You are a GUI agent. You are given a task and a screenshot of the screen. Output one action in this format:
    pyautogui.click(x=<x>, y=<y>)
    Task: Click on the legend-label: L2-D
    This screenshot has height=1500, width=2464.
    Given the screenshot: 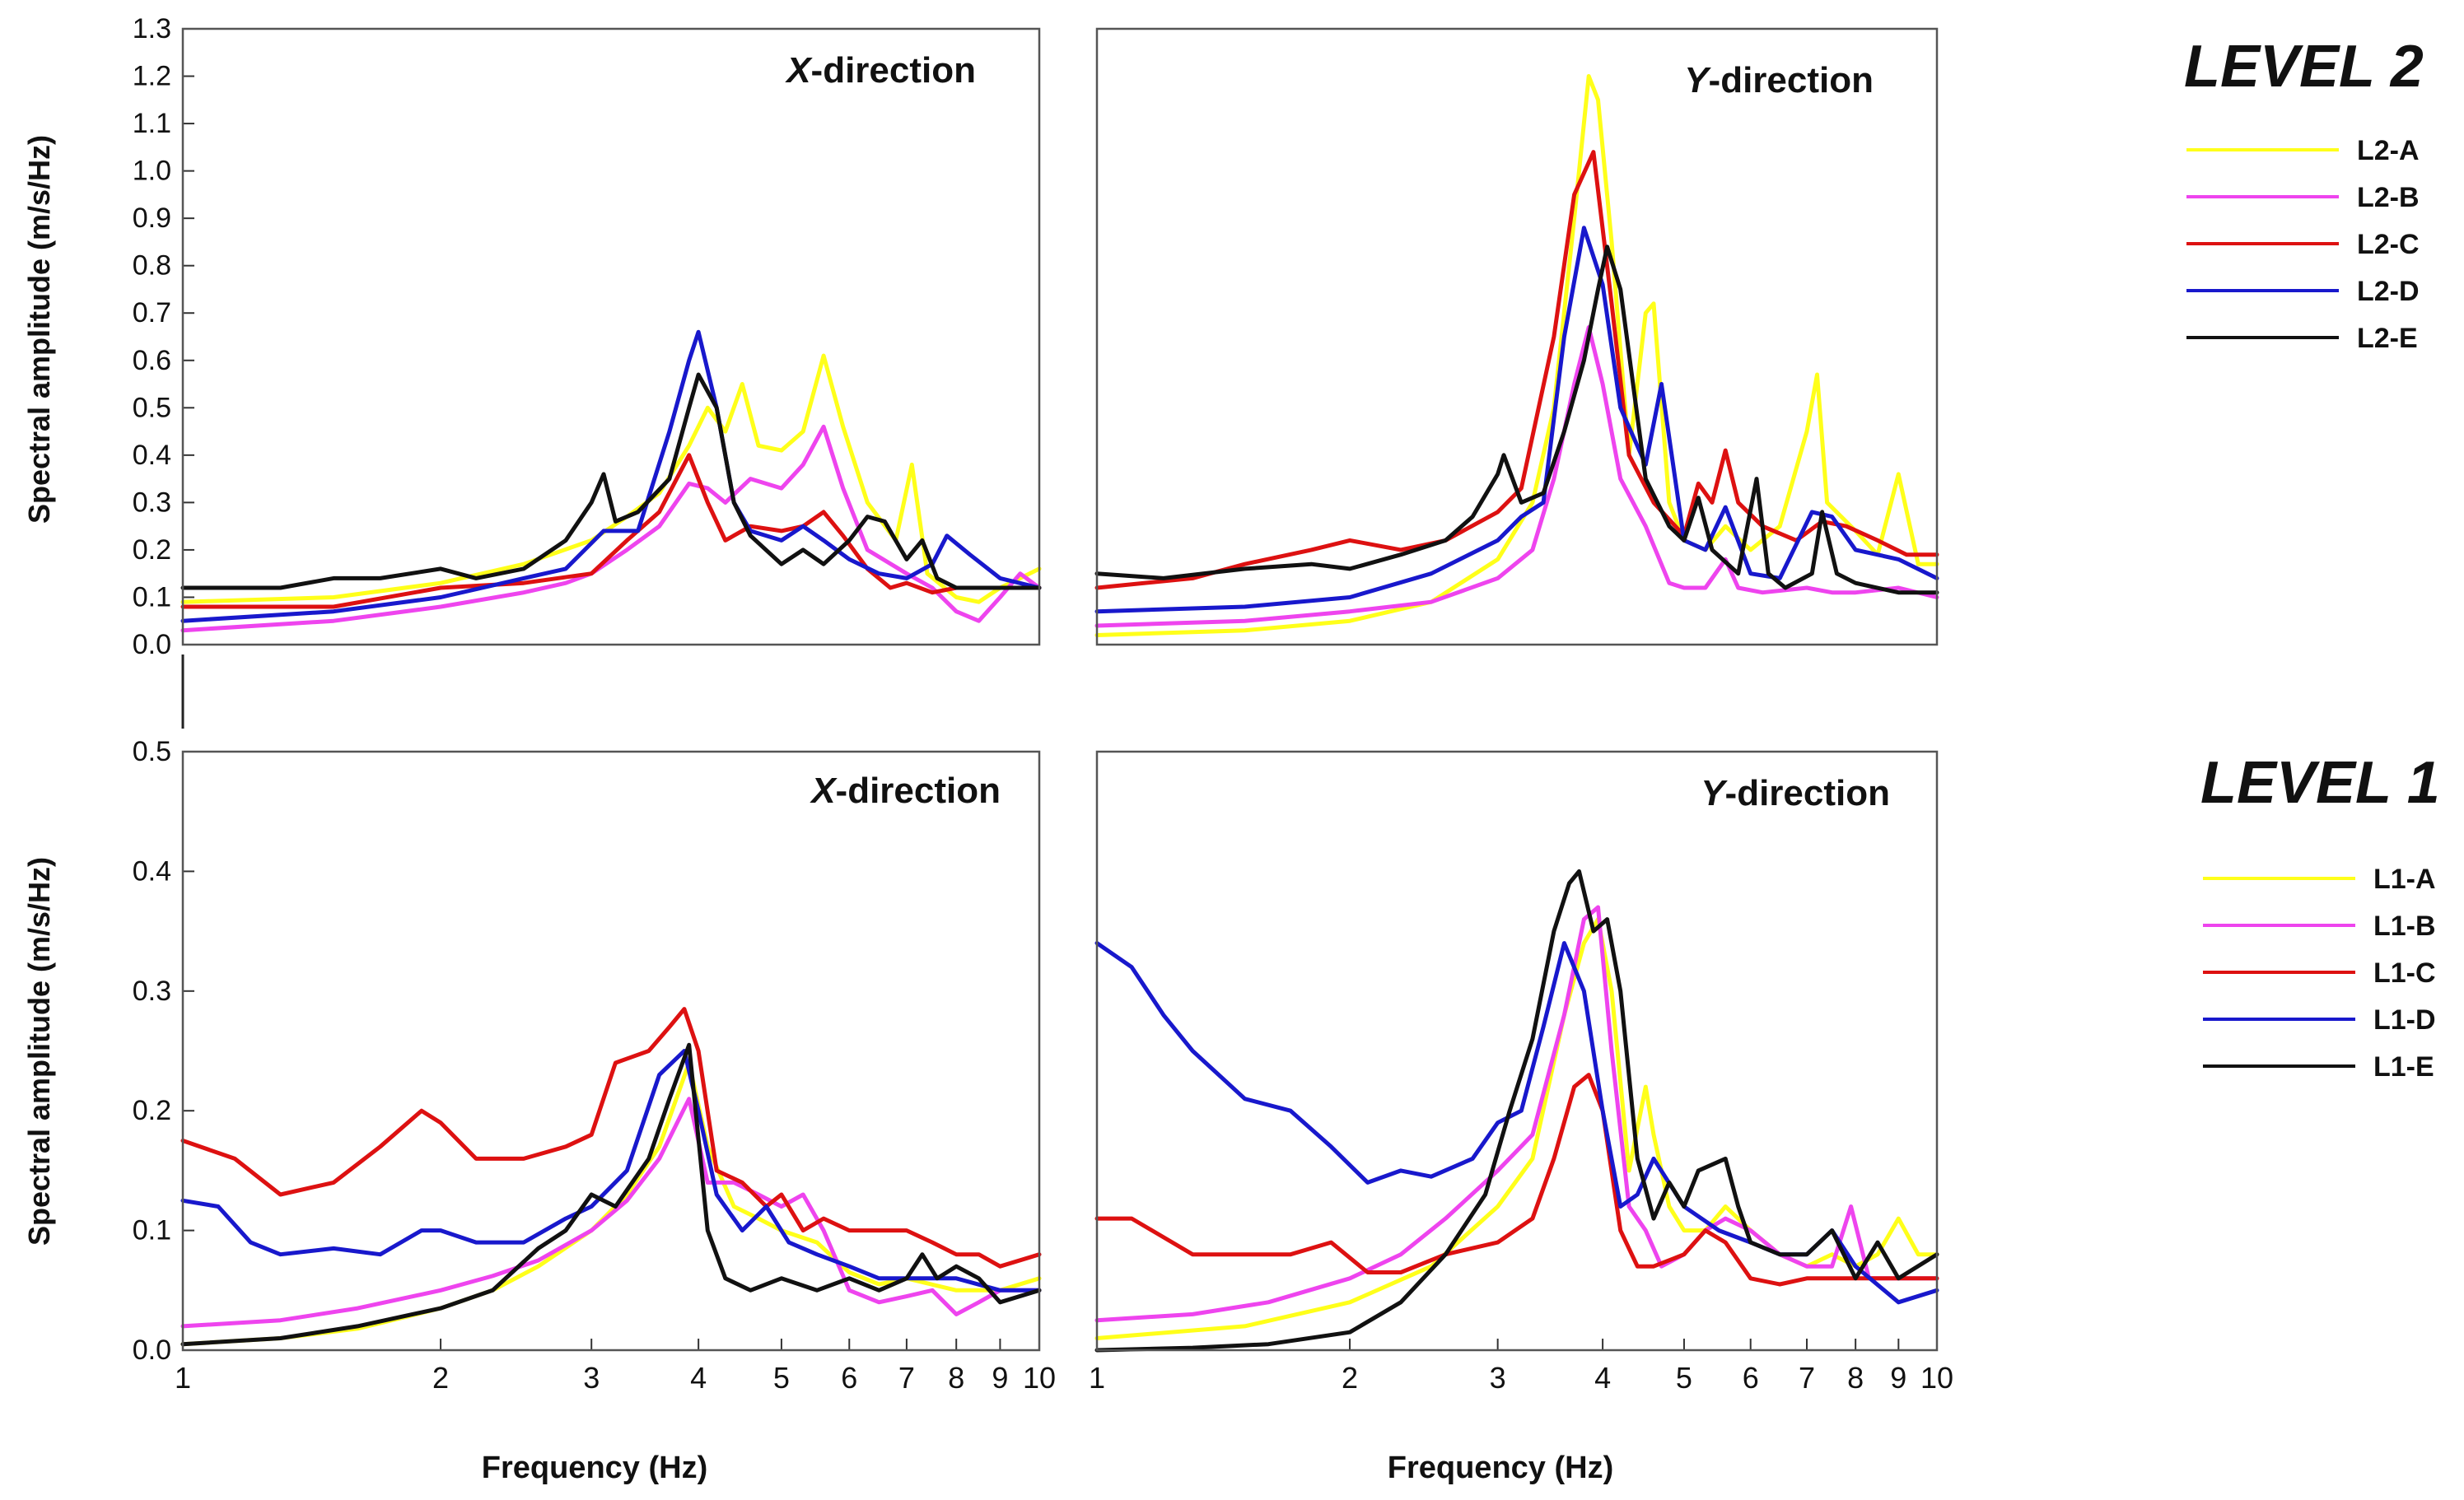 What is the action you would take?
    pyautogui.click(x=2388, y=291)
    